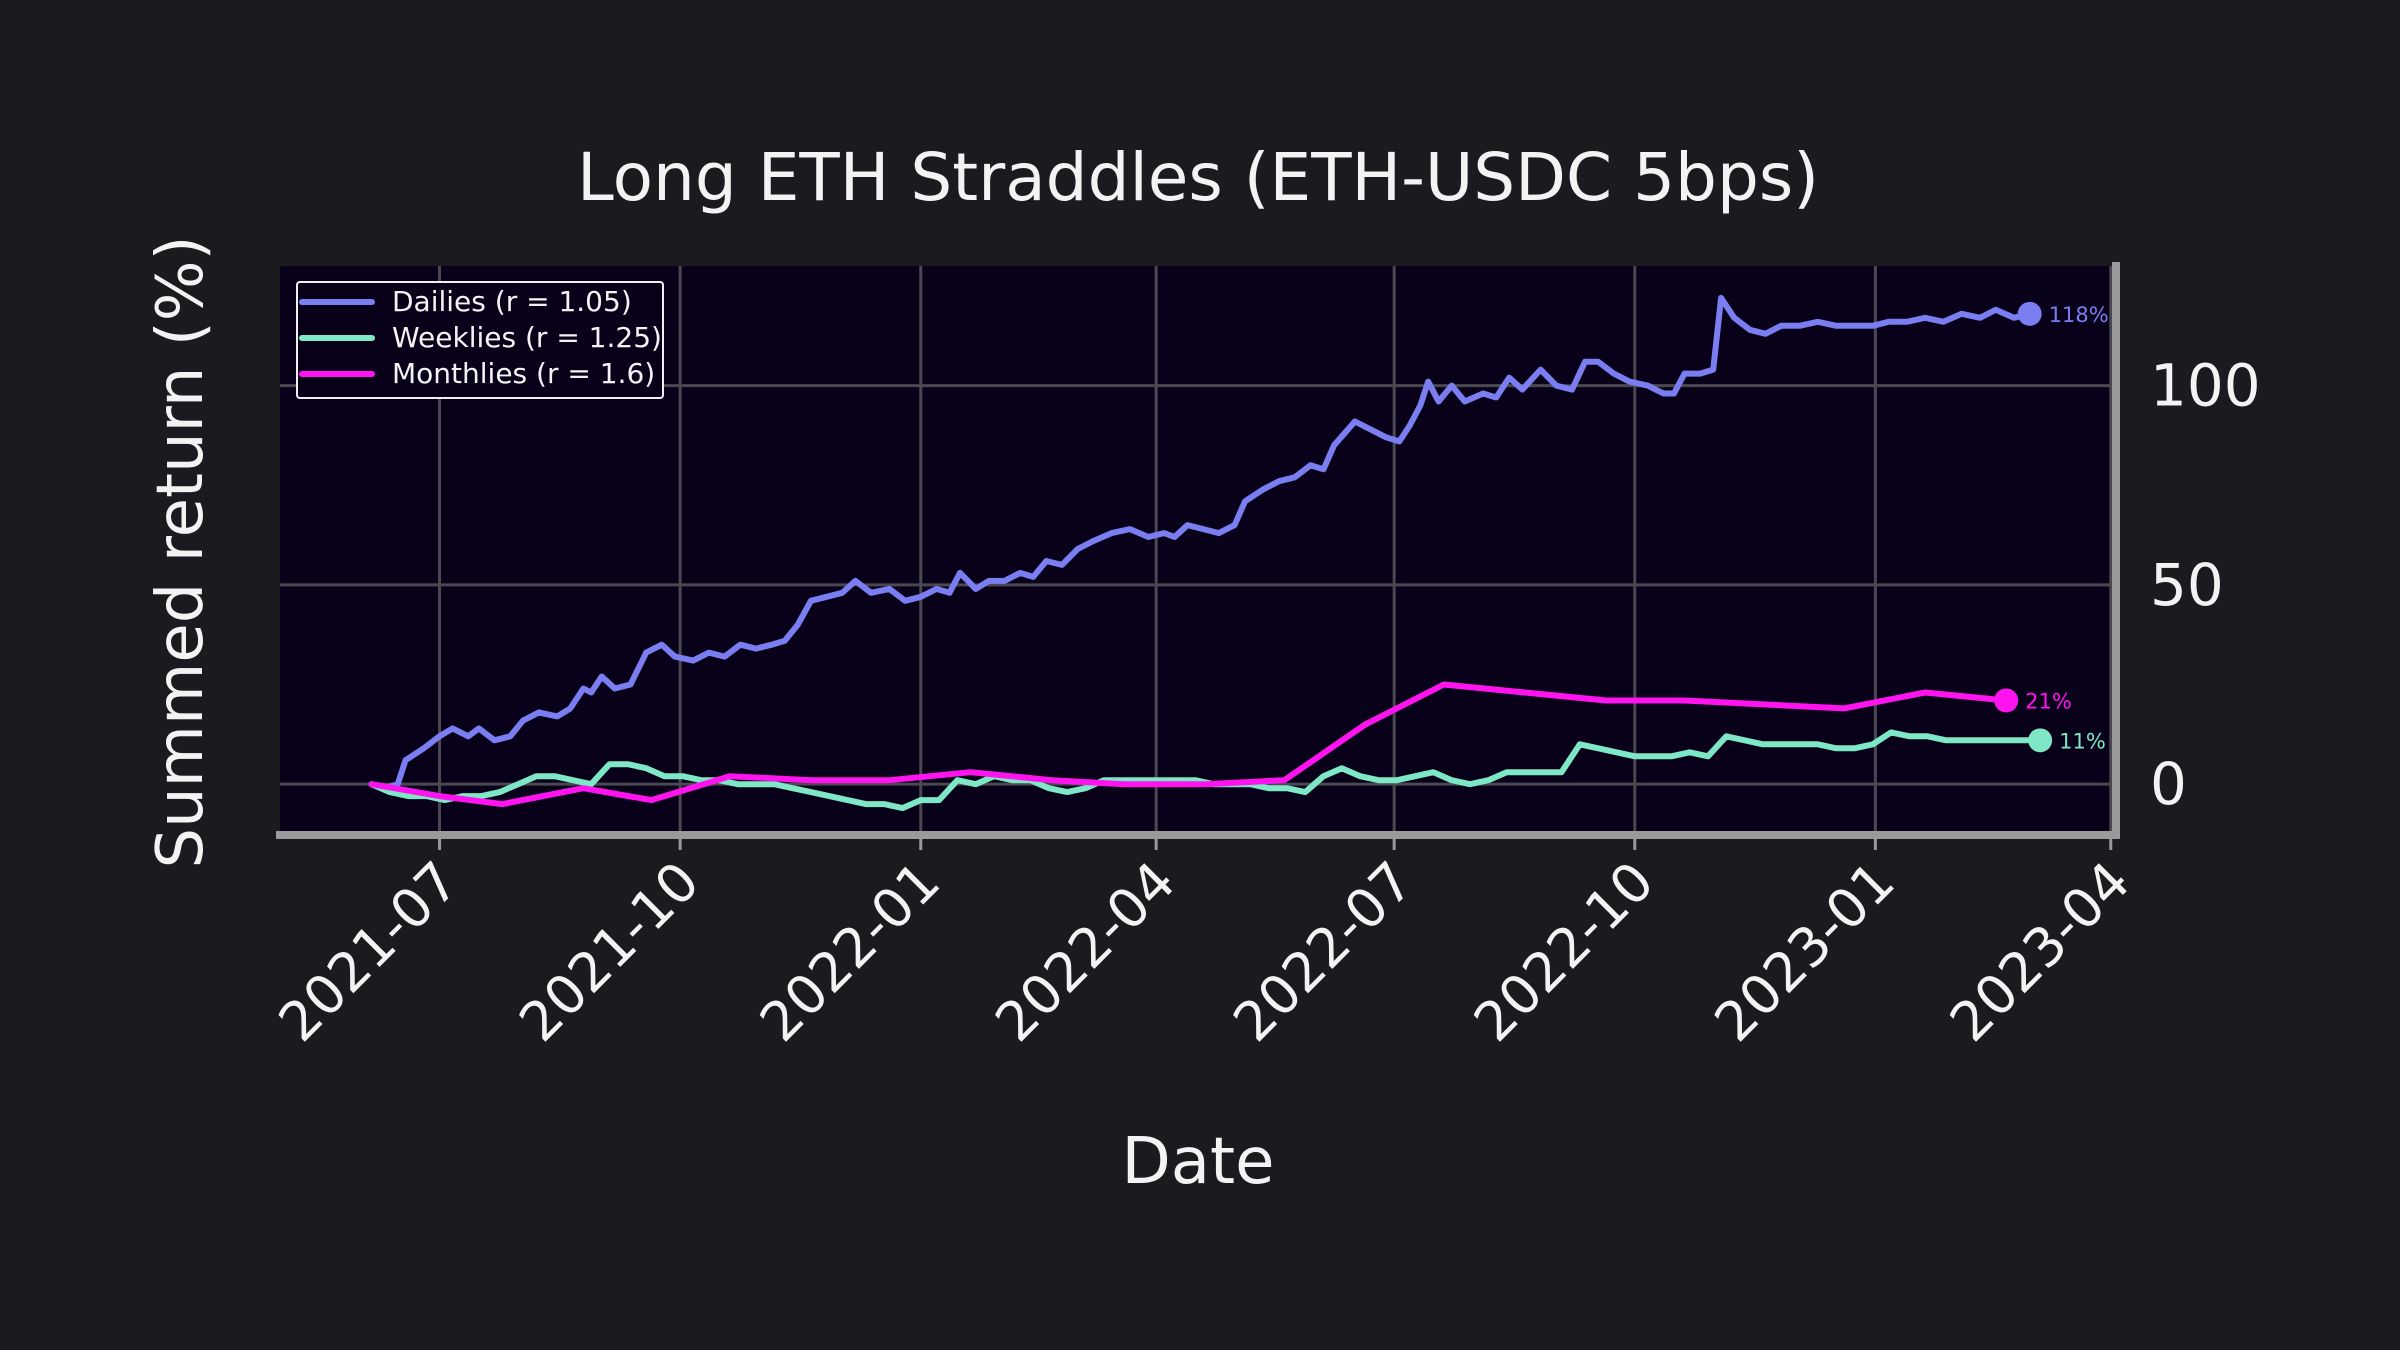 The width and height of the screenshot is (2400, 1350). Describe the element at coordinates (2079, 315) in the screenshot. I see `series-end-label: 118%` at that location.